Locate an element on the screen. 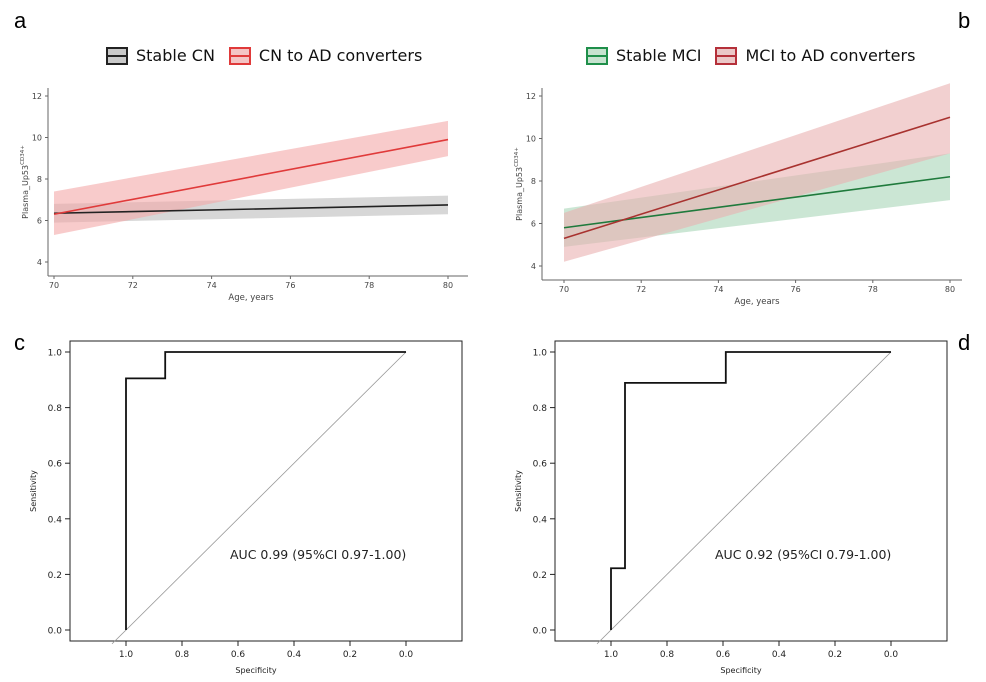 This screenshot has height=682, width=986. legend-swatch-stable-mci is located at coordinates (597, 55).